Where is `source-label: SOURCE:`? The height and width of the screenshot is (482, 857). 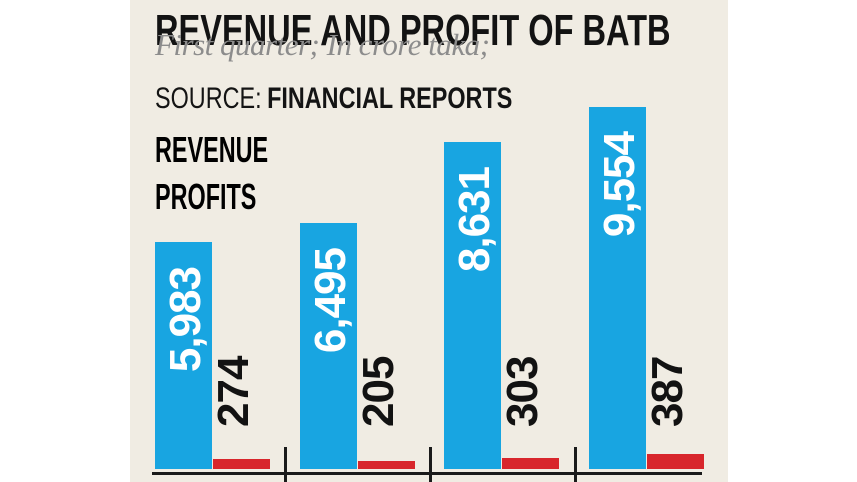 source-label: SOURCE: is located at coordinates (208, 98).